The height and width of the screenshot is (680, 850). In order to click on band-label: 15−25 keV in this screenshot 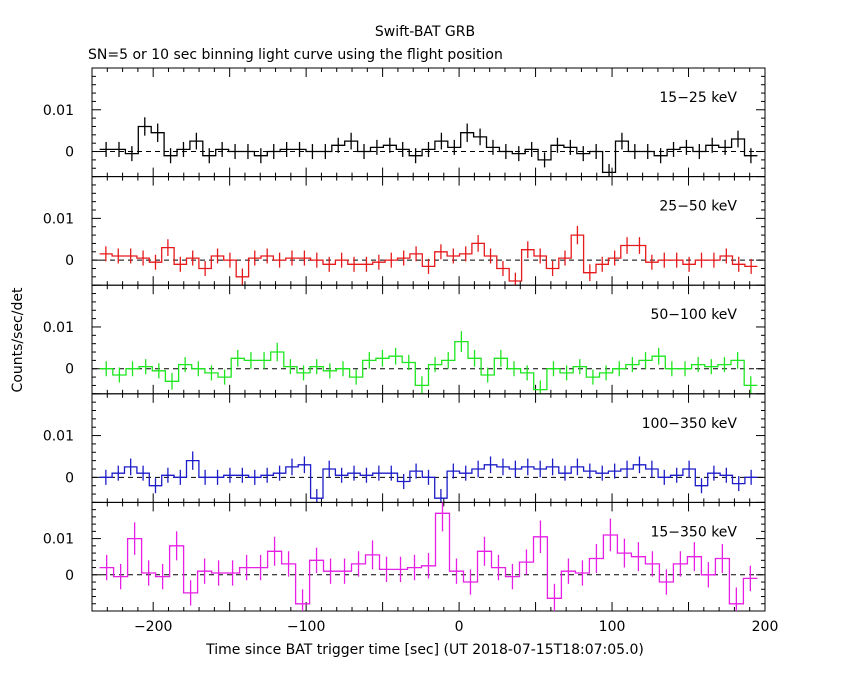, I will do `click(698, 98)`.